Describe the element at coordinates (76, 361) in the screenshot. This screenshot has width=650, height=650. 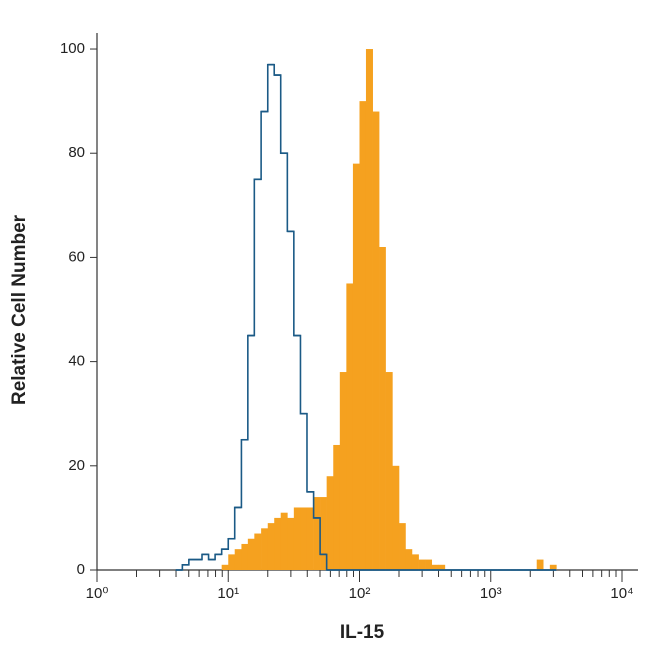
I see `y-tick-label: 40` at that location.